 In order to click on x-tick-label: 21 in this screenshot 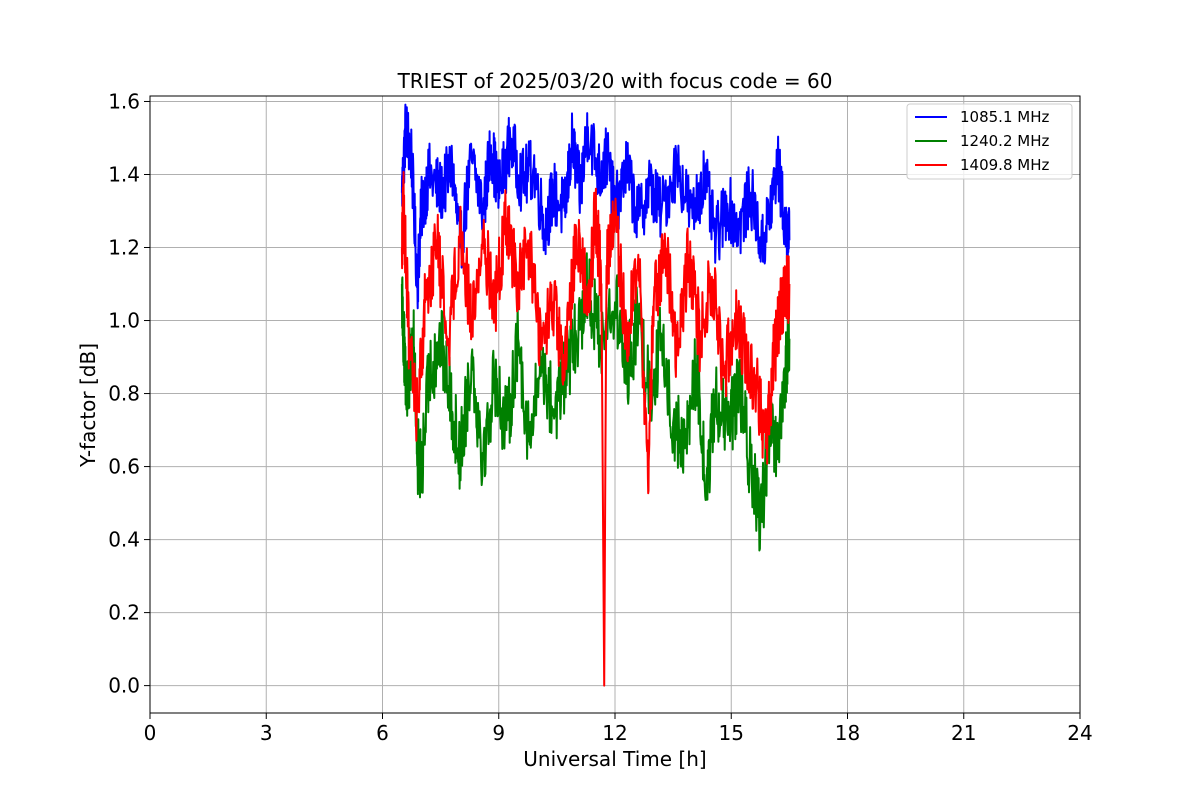, I will do `click(963, 733)`.